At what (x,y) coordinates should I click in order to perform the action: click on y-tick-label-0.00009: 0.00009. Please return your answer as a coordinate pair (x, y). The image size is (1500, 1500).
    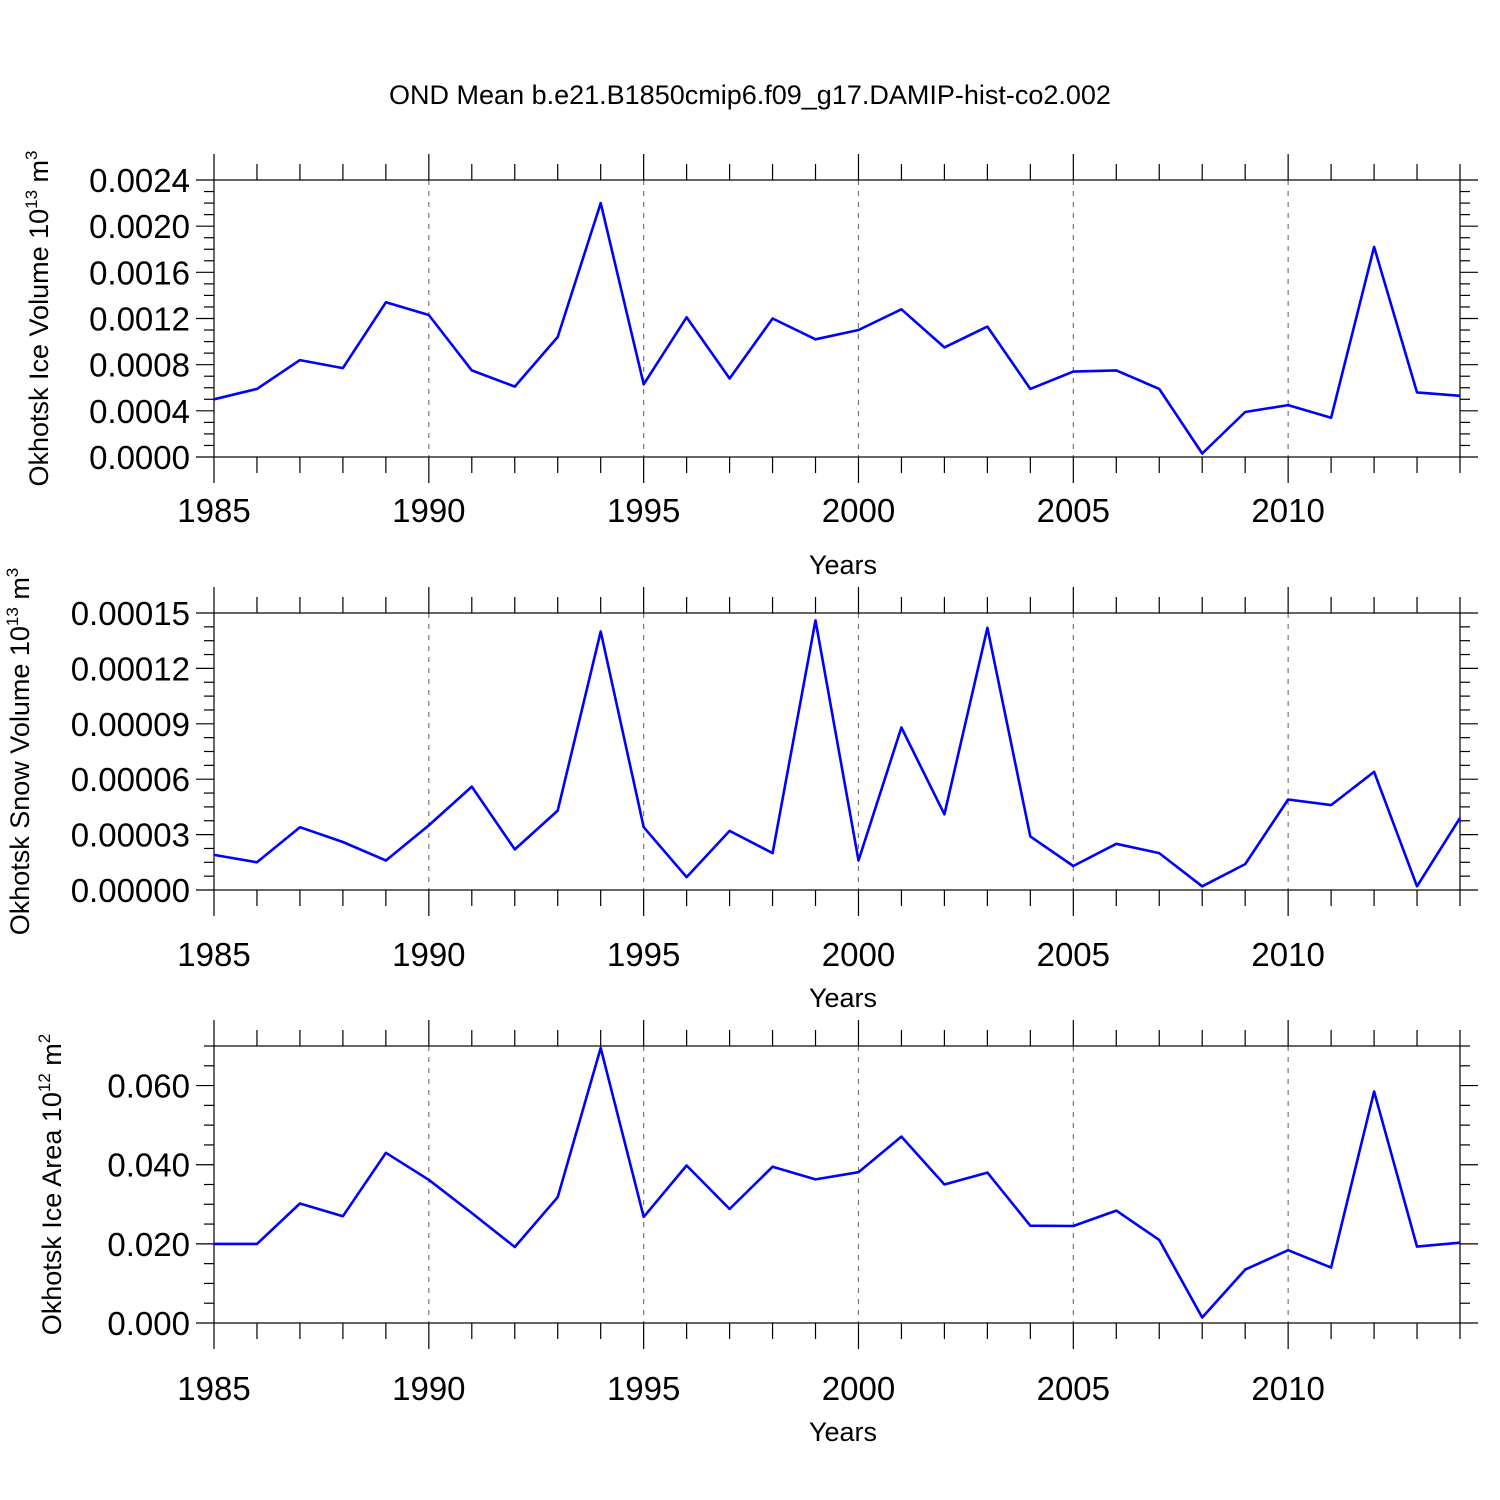
    Looking at the image, I should click on (130, 724).